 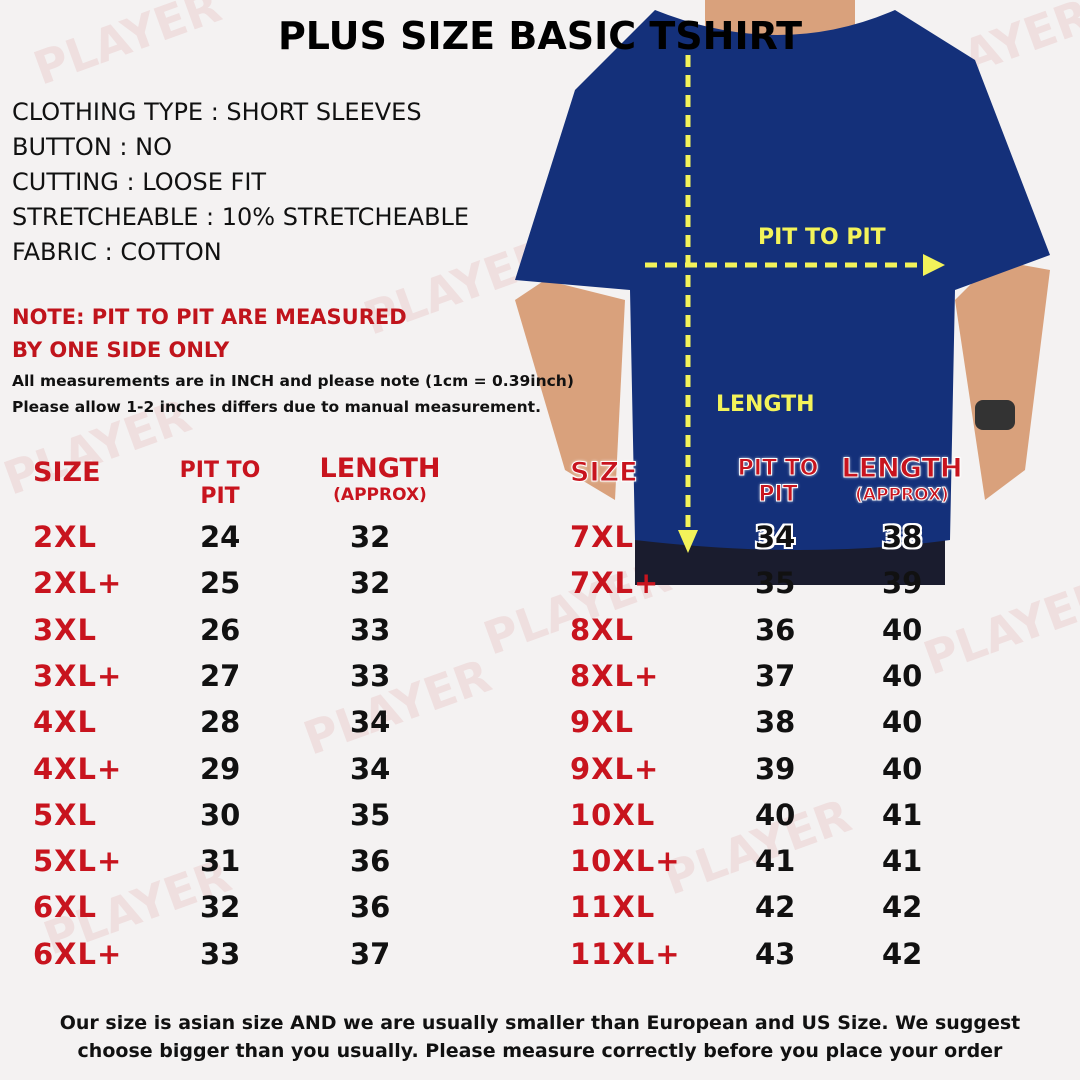 What do you see at coordinates (220, 907) in the screenshot?
I see `cell-pit: 32` at bounding box center [220, 907].